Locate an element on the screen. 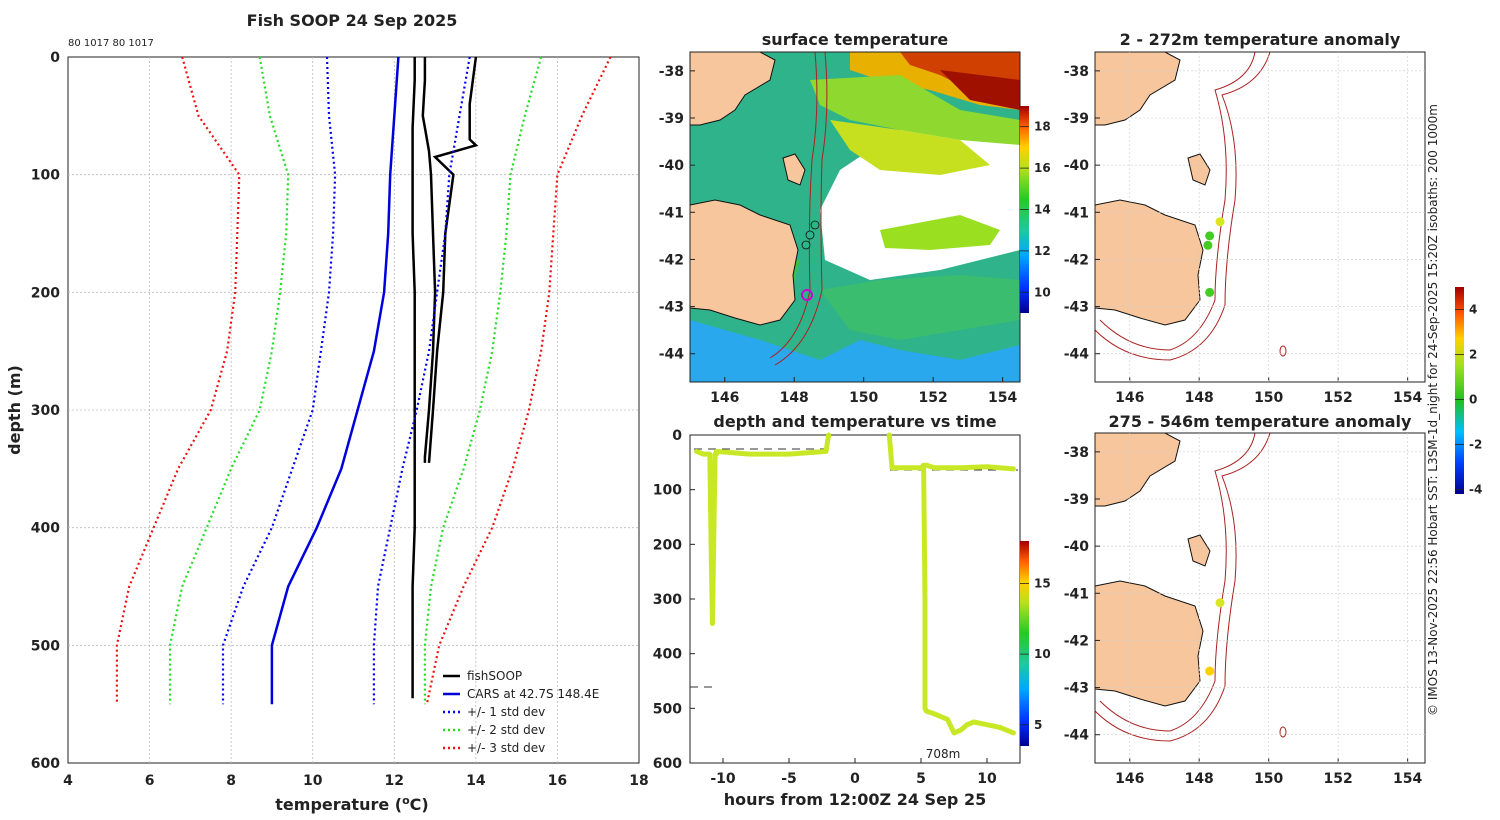 This screenshot has height=820, width=1500. colorbar-tick-label: 14 is located at coordinates (1042, 210).